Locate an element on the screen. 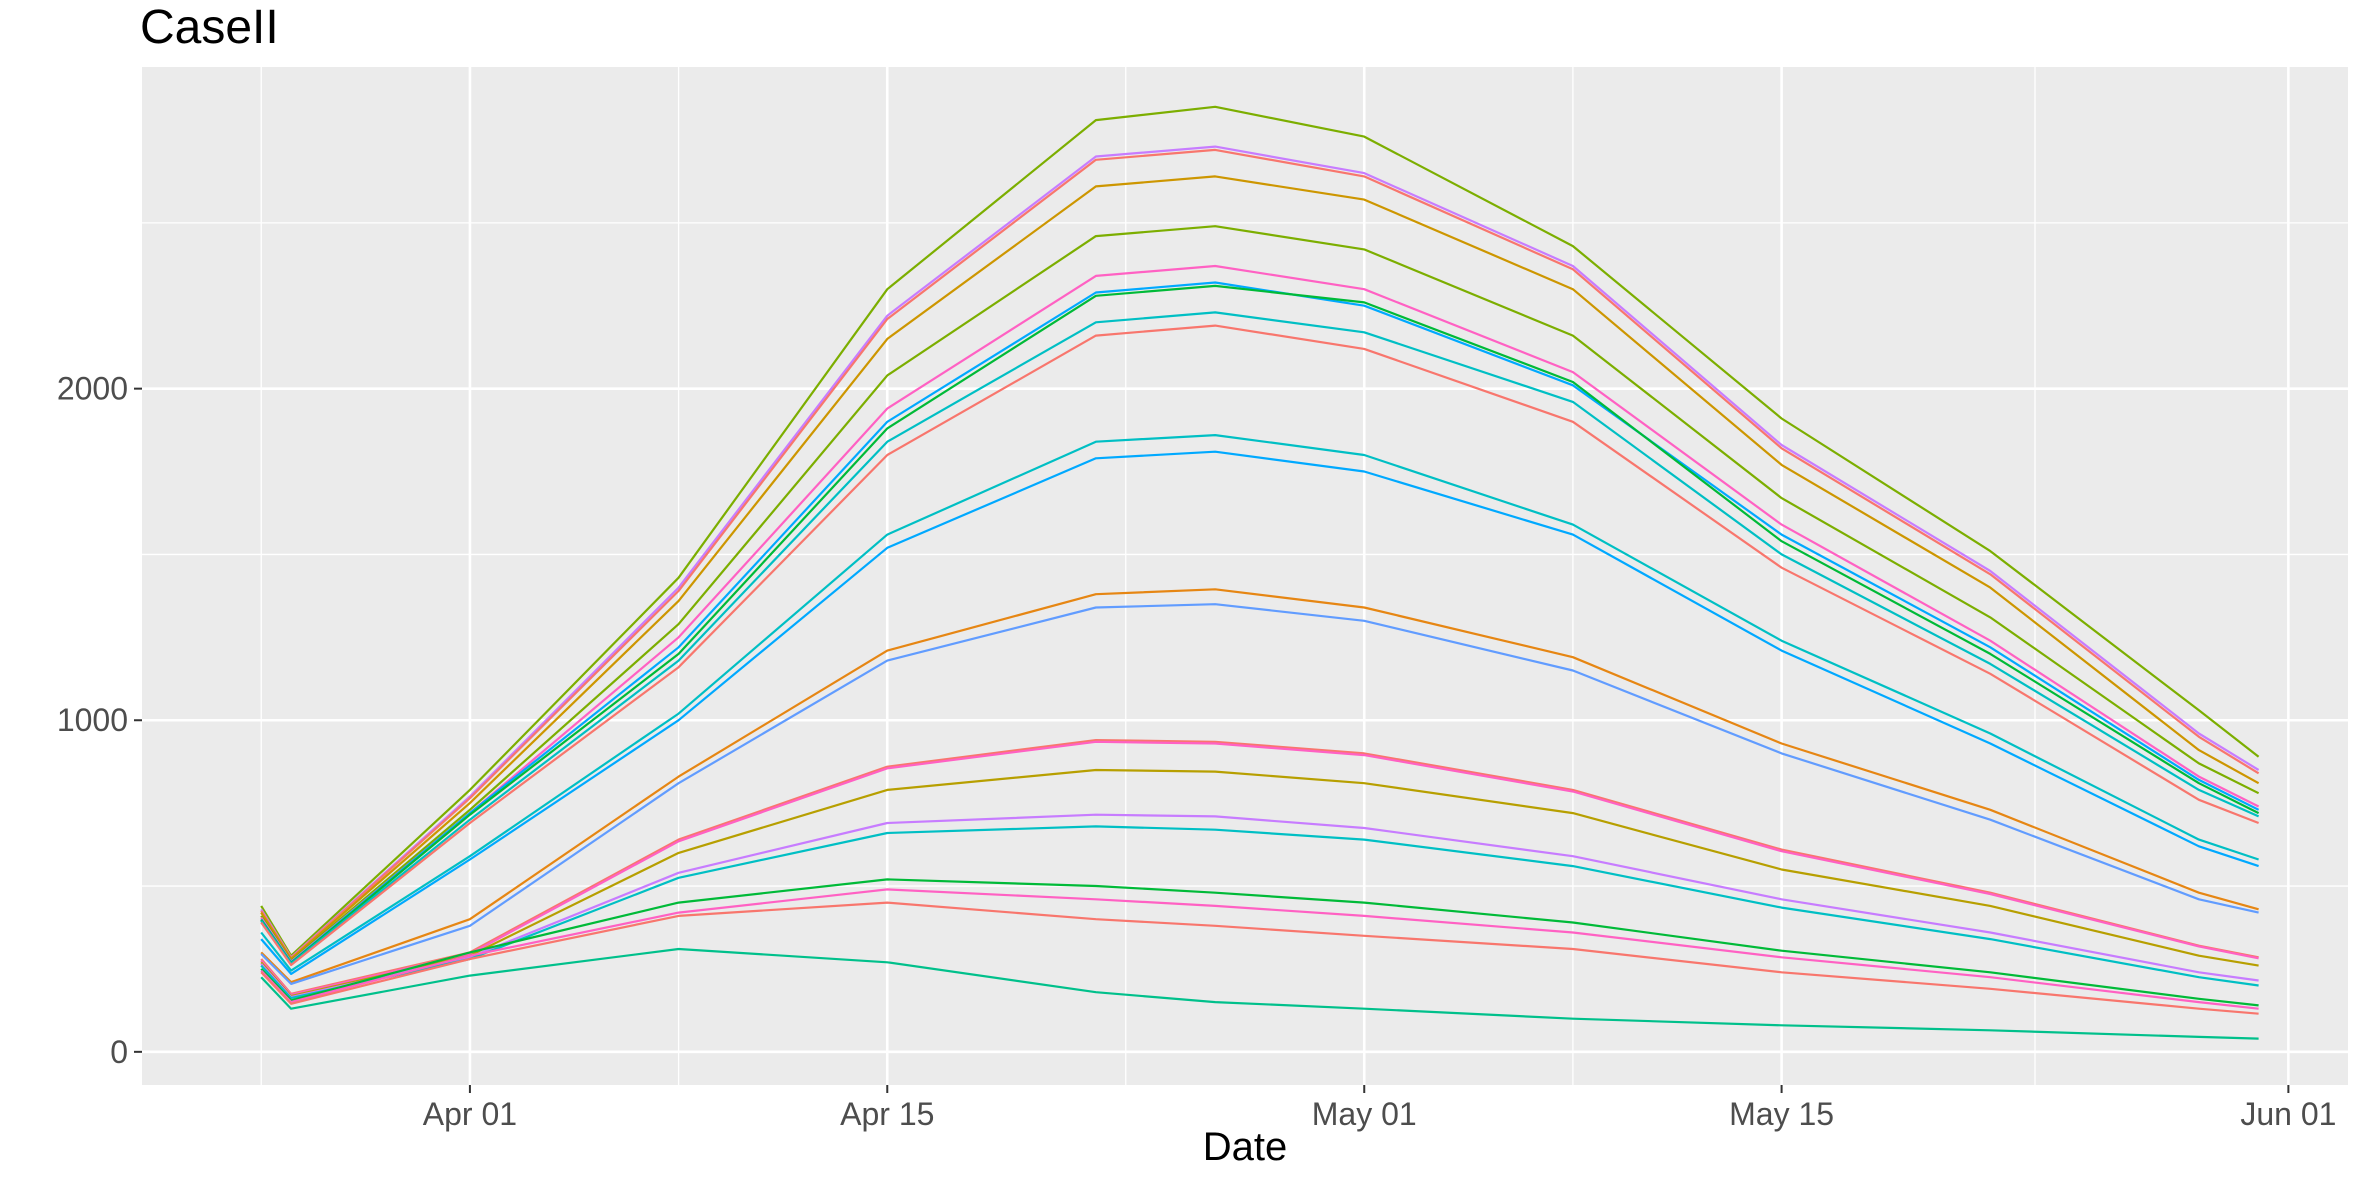 Image resolution: width=2362 pixels, height=1181 pixels. x-tick-label: Apr 01 is located at coordinates (470, 1114).